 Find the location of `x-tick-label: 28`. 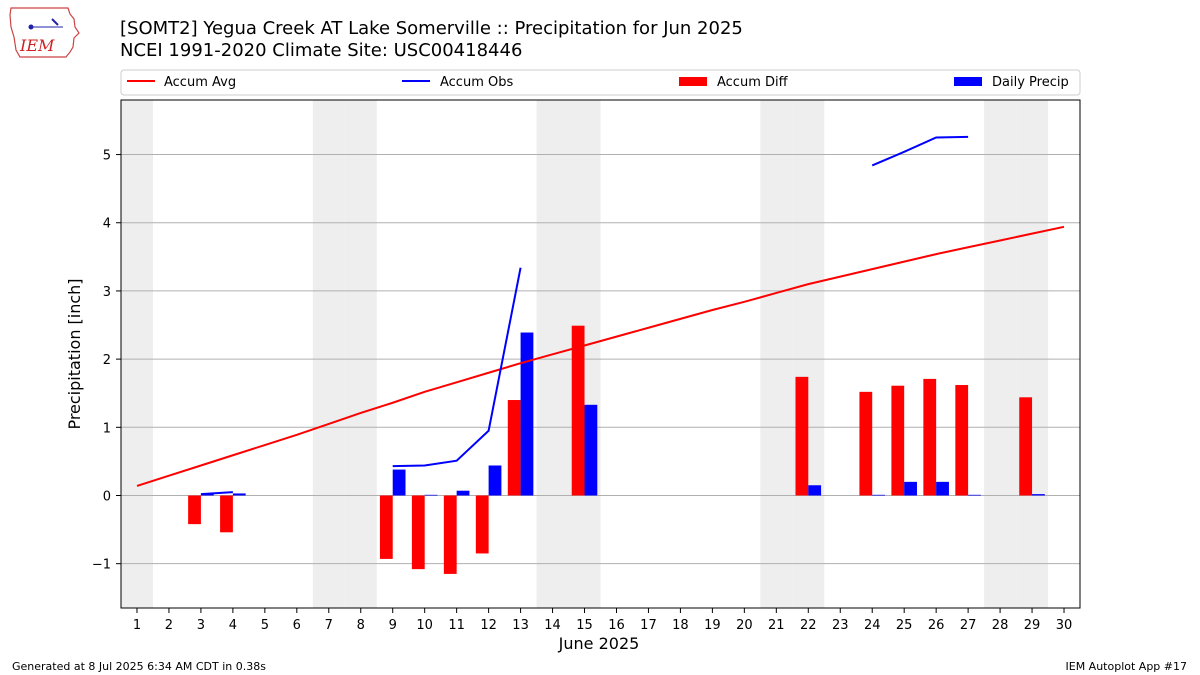

x-tick-label: 28 is located at coordinates (1000, 625).